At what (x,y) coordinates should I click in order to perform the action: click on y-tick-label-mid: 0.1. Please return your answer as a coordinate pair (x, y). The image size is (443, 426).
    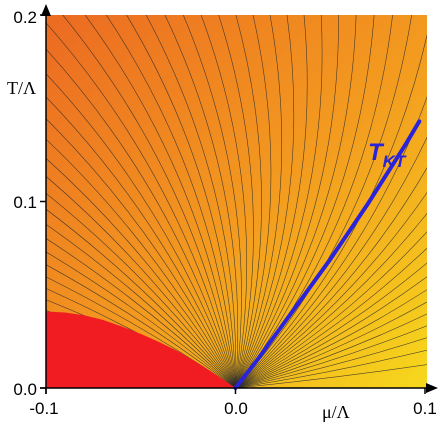
    Looking at the image, I should click on (25, 202).